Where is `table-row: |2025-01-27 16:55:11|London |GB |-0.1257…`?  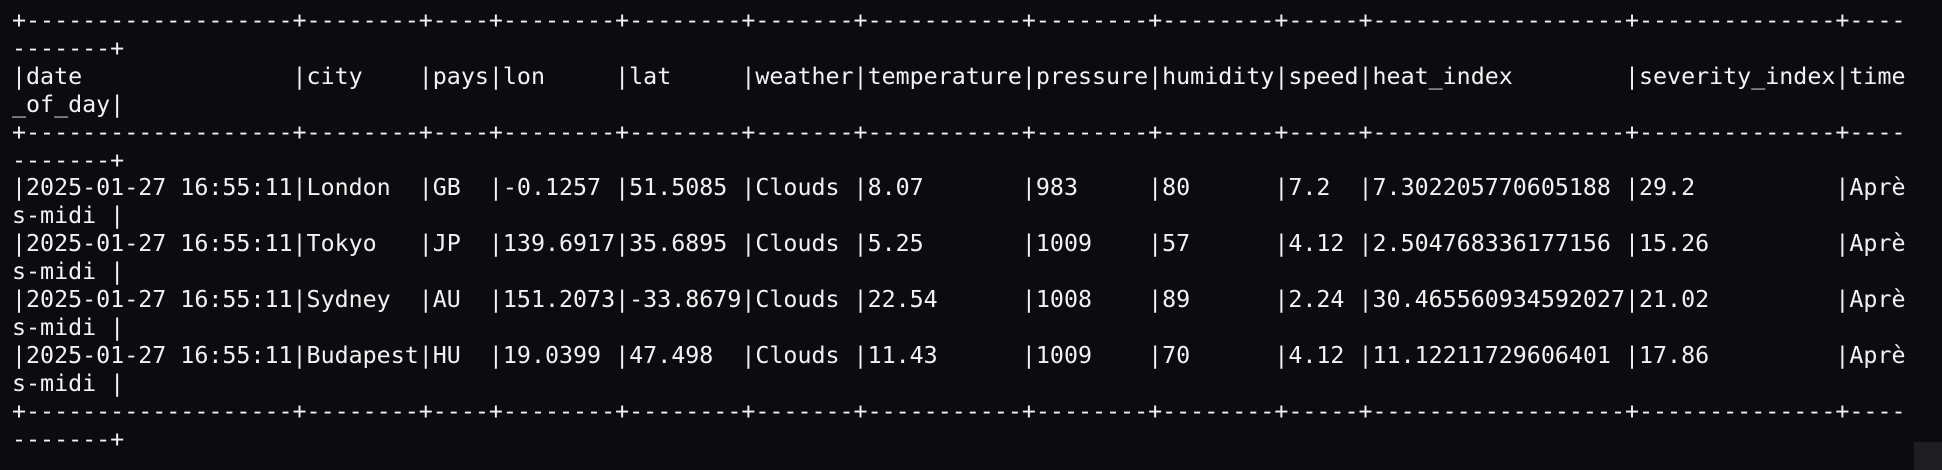
table-row: |2025-01-27 16:55:11|London |GB |-0.1257… is located at coordinates (959, 202).